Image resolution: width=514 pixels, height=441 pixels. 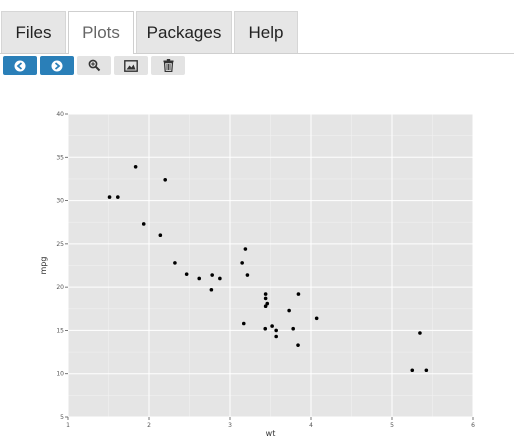 I want to click on y-tick-label: 25, so click(x=60, y=244).